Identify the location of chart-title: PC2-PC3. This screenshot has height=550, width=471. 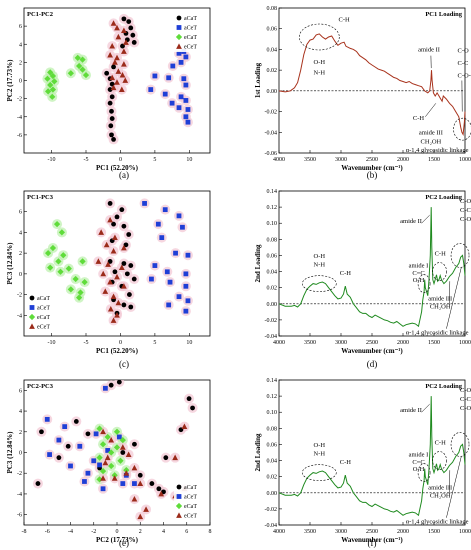
(40, 386).